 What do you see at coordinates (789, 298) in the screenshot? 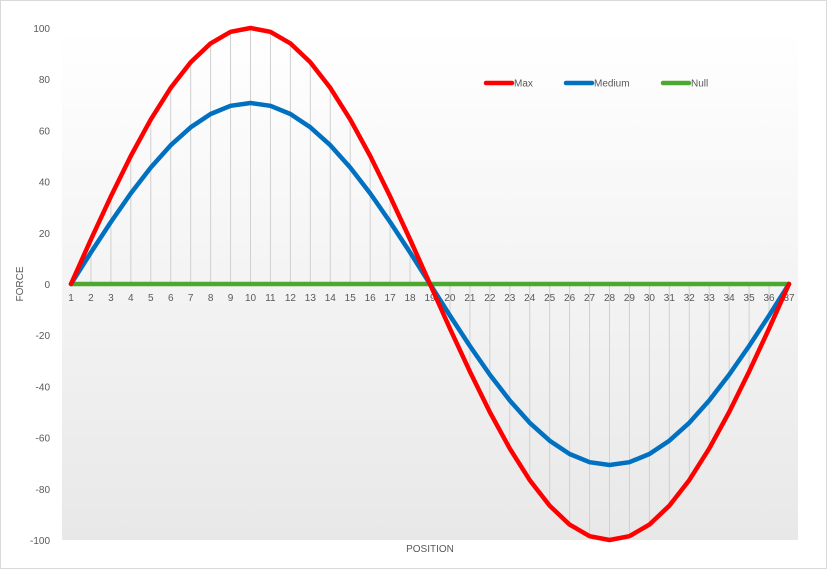
I see `x-tick-label: 37` at bounding box center [789, 298].